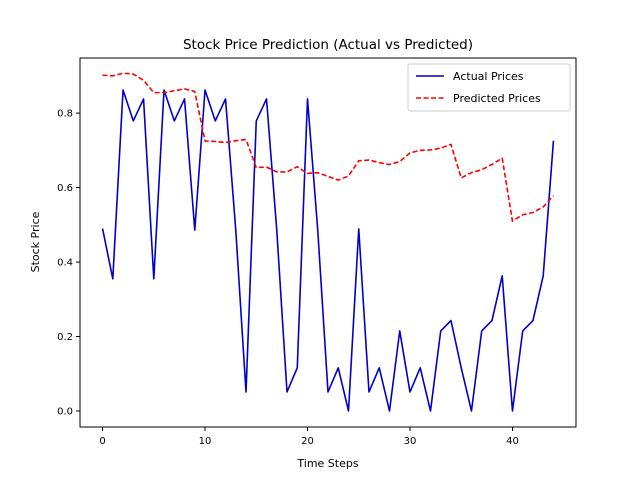 The image size is (640, 484). What do you see at coordinates (512, 441) in the screenshot?
I see `x-tick-label: 40` at bounding box center [512, 441].